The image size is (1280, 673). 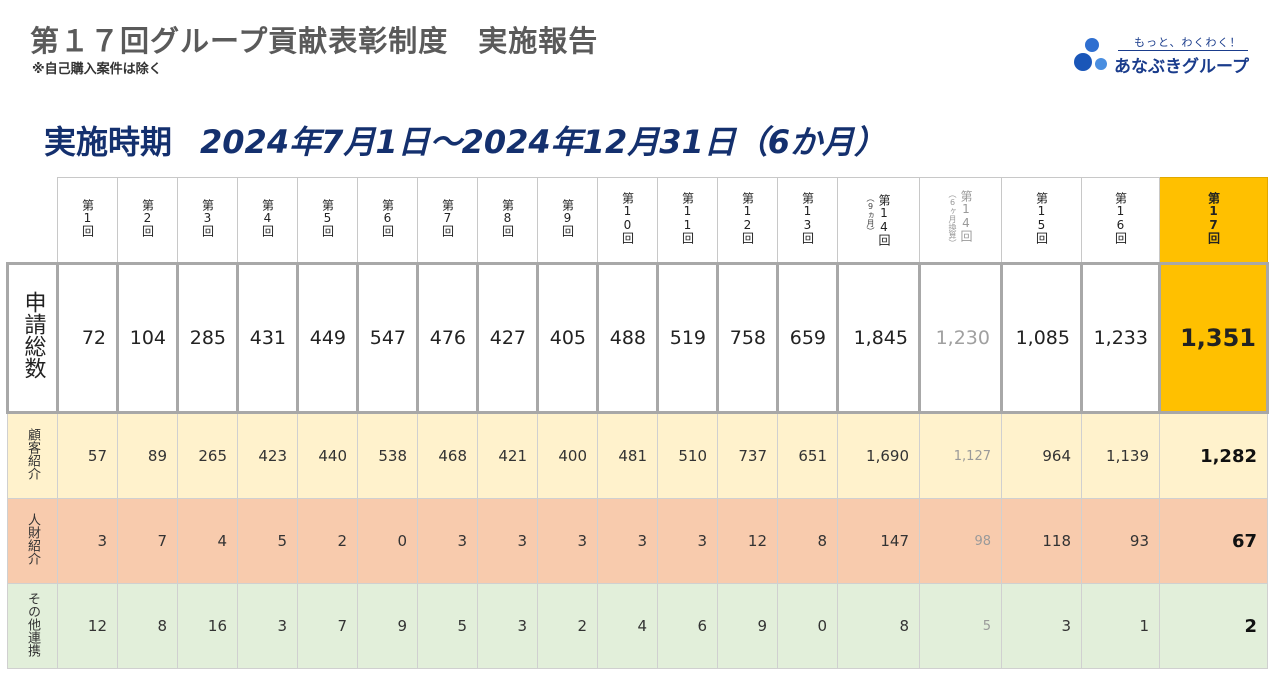 I want to click on value-cell: 147, so click(x=878, y=541).